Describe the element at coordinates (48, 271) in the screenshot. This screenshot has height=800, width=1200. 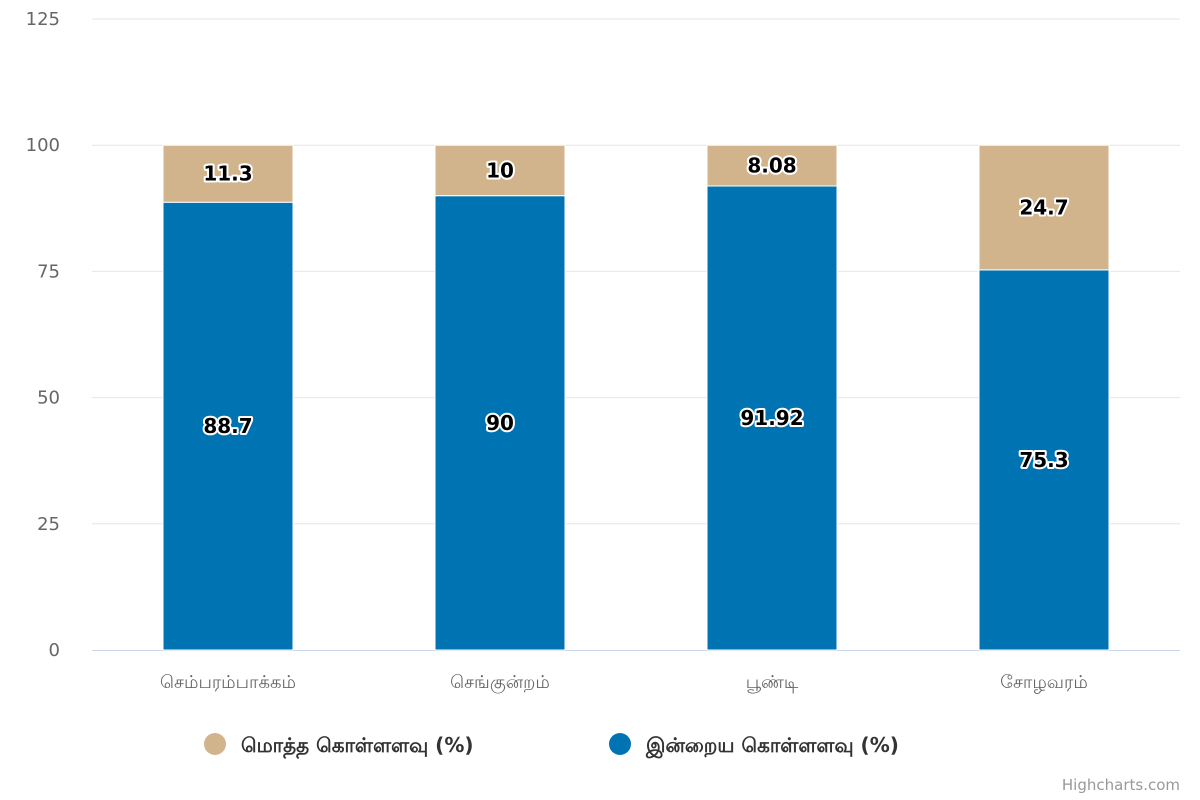
I see `y-tick-label: 75` at that location.